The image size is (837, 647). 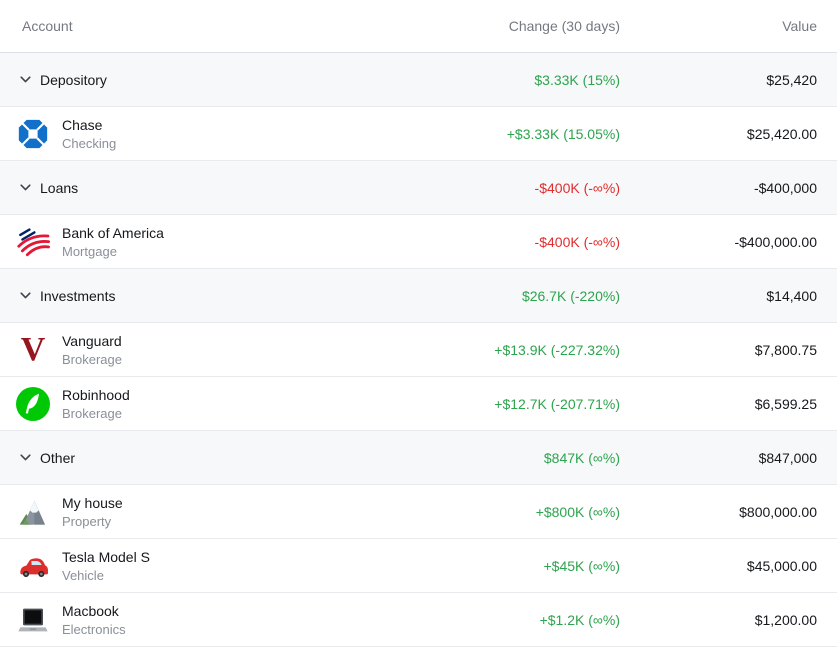 What do you see at coordinates (791, 79) in the screenshot?
I see `group-value: $25,420` at bounding box center [791, 79].